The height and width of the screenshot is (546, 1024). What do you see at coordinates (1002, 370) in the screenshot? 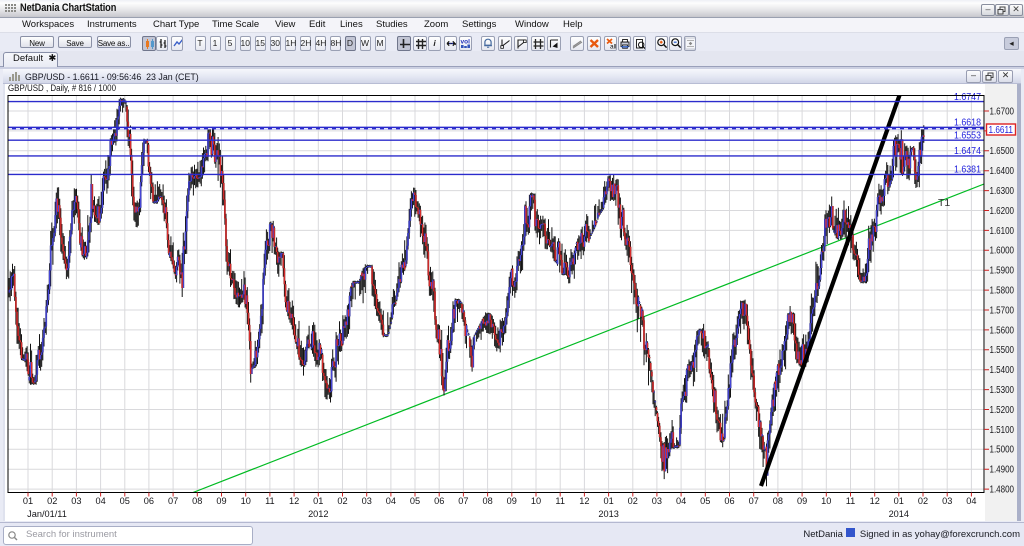
I see `svg-text: 1.5400` at bounding box center [1002, 370].